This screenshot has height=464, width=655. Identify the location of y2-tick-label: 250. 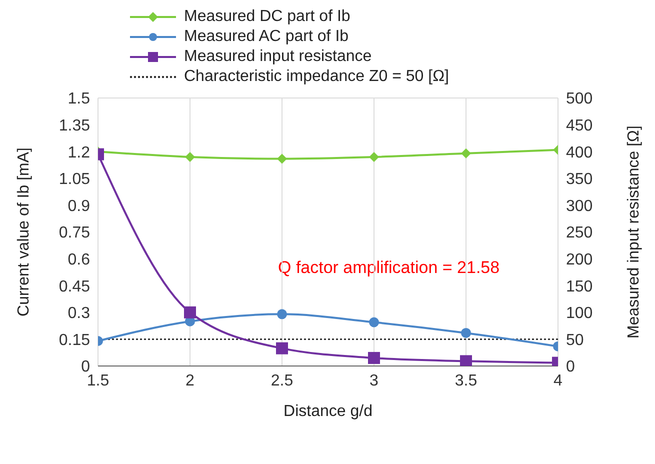
(579, 233).